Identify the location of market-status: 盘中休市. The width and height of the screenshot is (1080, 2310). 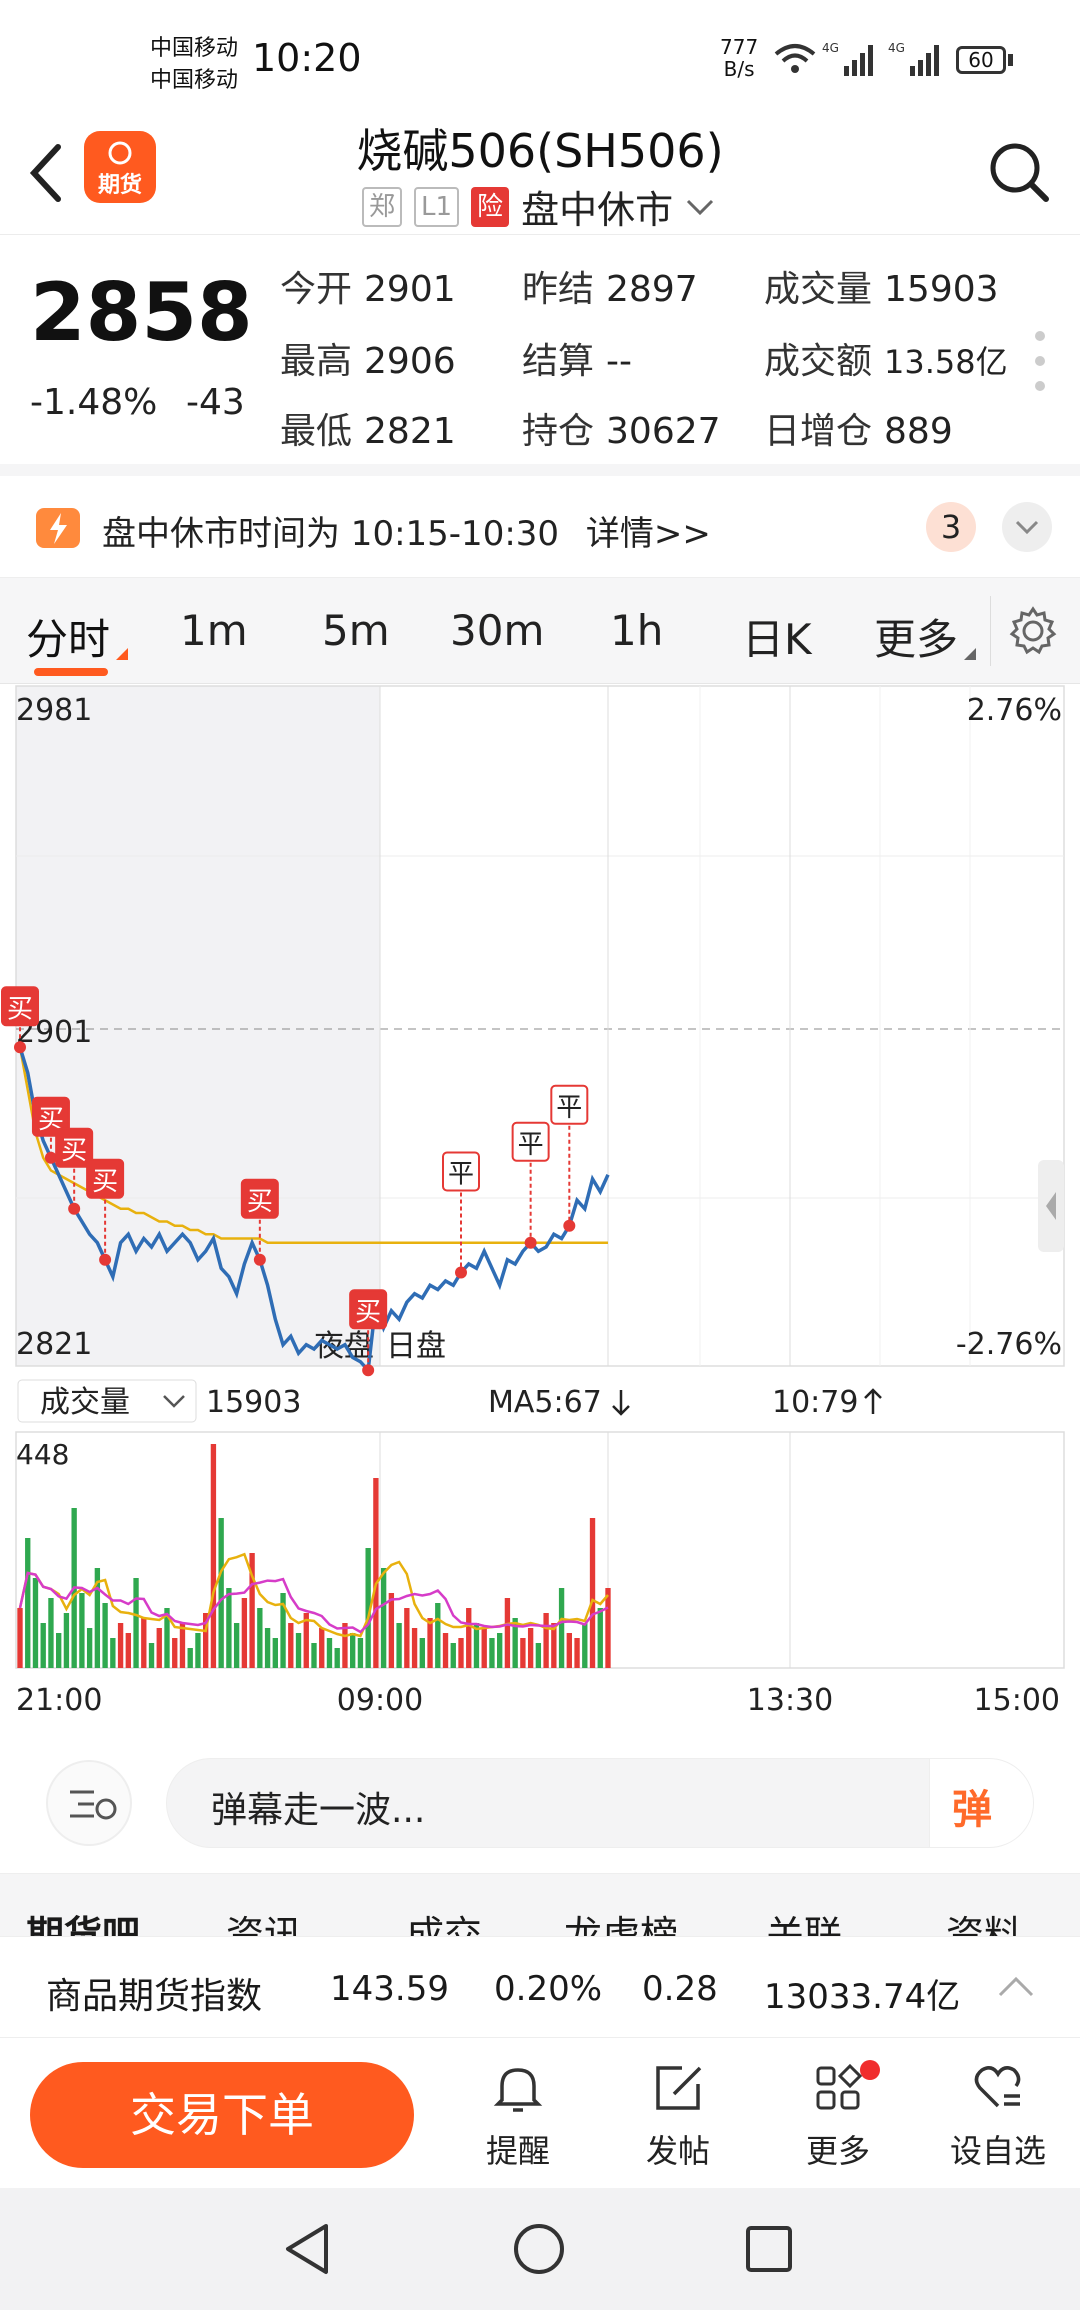
(597, 210).